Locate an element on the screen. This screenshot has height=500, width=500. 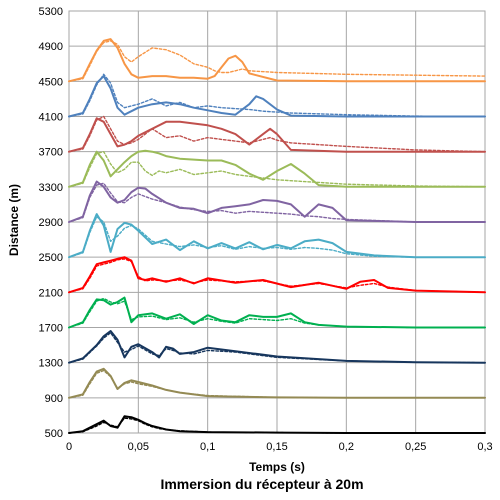
y-tick-label: 2900 is located at coordinates (51, 223).